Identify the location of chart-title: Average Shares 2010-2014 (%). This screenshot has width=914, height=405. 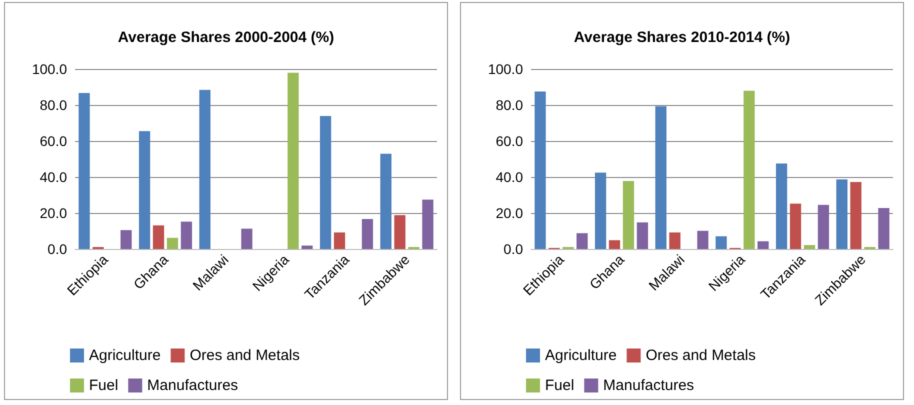
(682, 37).